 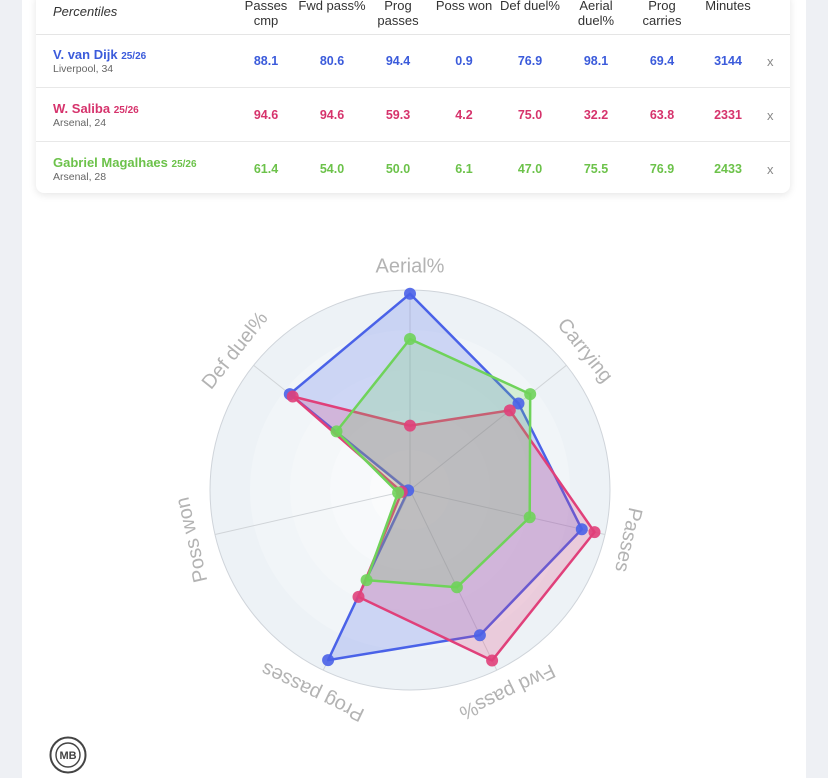 I want to click on column-header: Fwd pass%, so click(x=332, y=6).